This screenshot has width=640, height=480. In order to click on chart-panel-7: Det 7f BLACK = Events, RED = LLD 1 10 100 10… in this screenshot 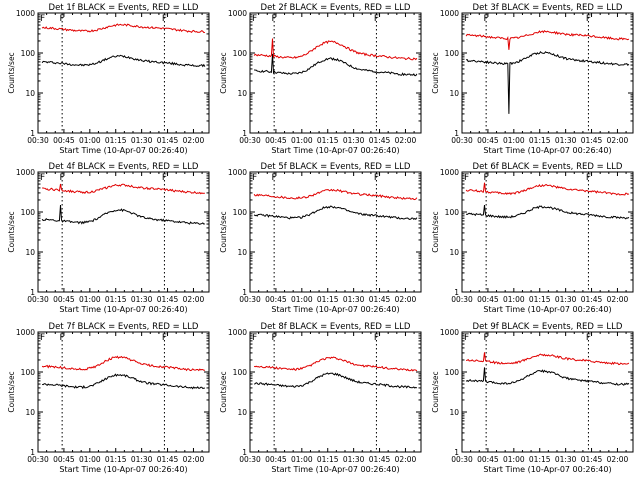, I will do `click(108, 398)`.